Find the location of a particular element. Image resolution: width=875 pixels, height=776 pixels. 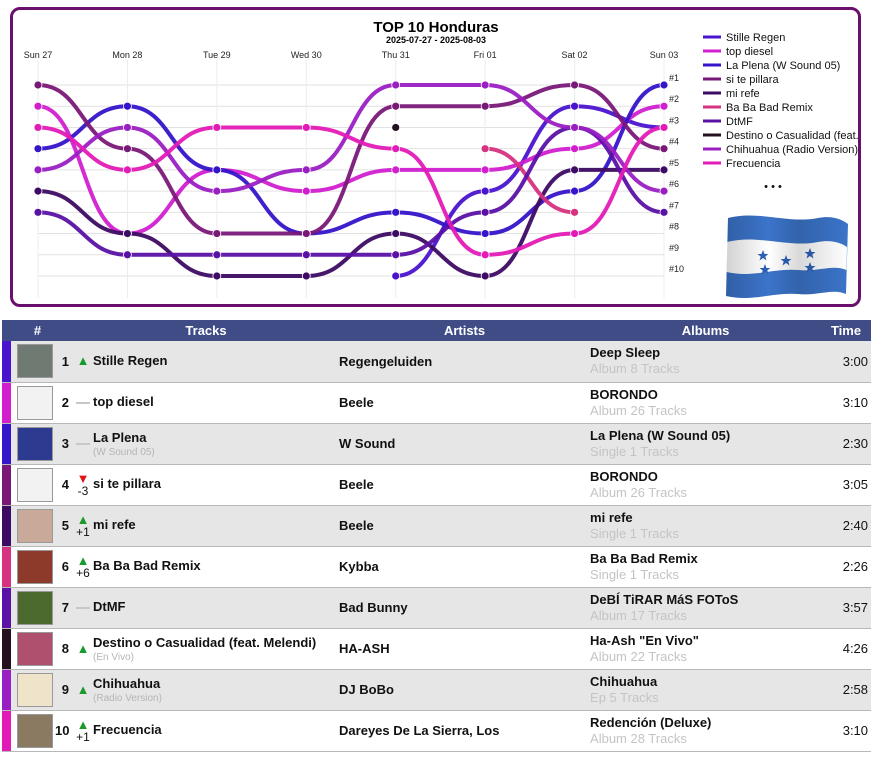

track-title: top diesel is located at coordinates (123, 401).